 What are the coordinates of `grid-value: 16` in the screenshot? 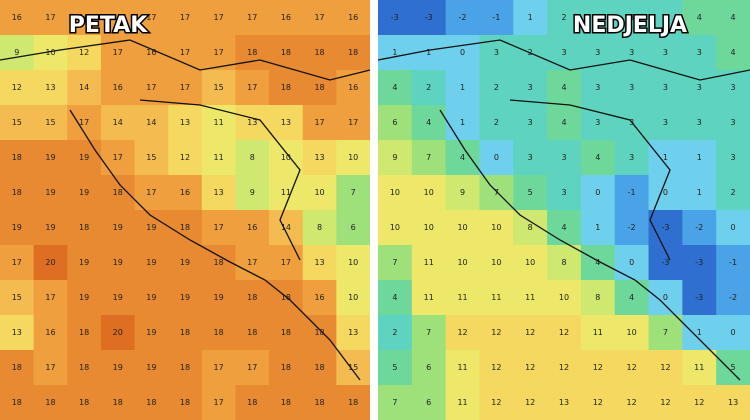 It's located at (50, 332).